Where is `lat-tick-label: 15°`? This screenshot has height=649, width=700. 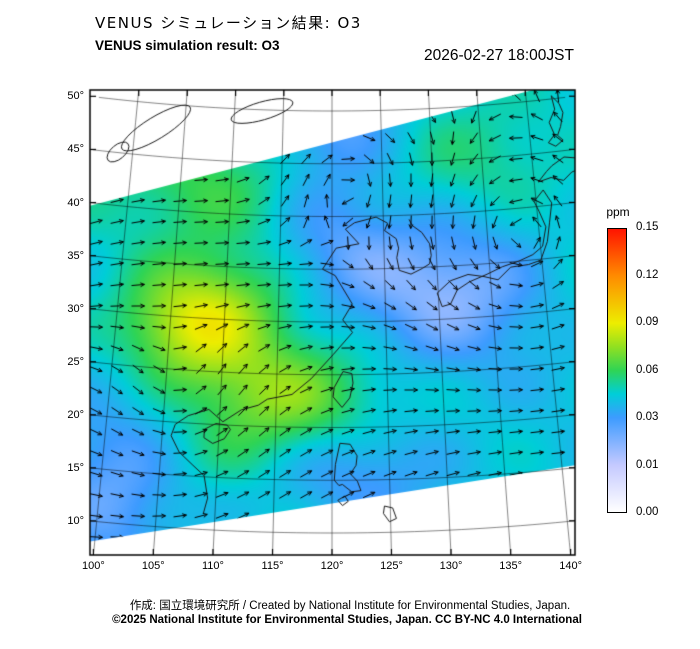 lat-tick-label: 15° is located at coordinates (75, 467).